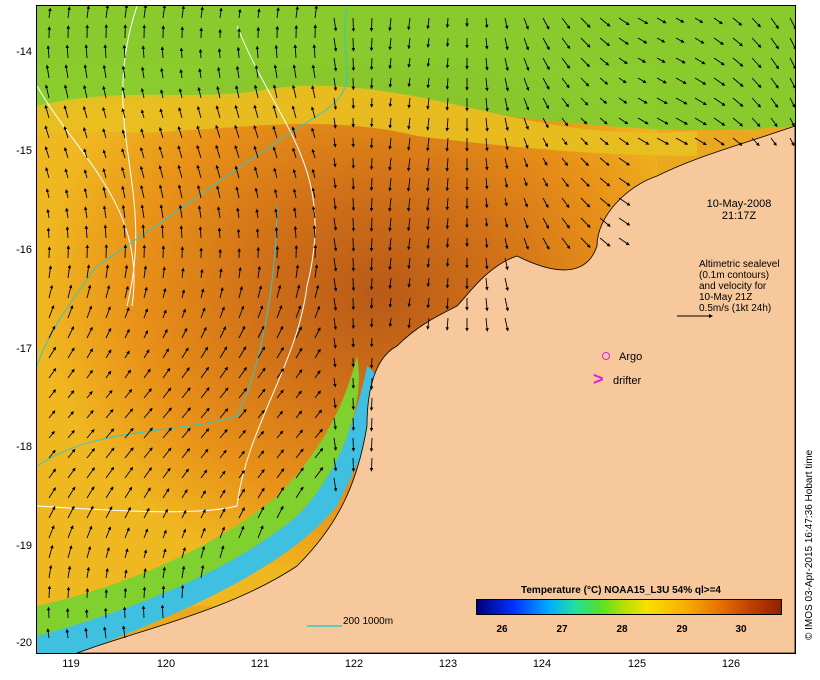 This screenshot has width=820, height=680. What do you see at coordinates (606, 356) in the screenshot?
I see `argo-marker-icon` at bounding box center [606, 356].